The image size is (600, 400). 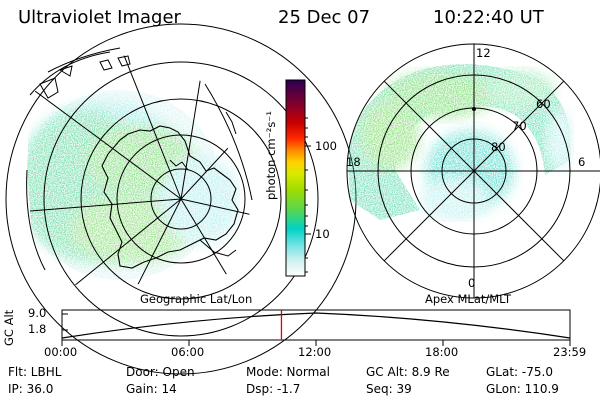 I want to click on info-gc-alt: GC Alt: 8.9 Re, so click(x=408, y=372).